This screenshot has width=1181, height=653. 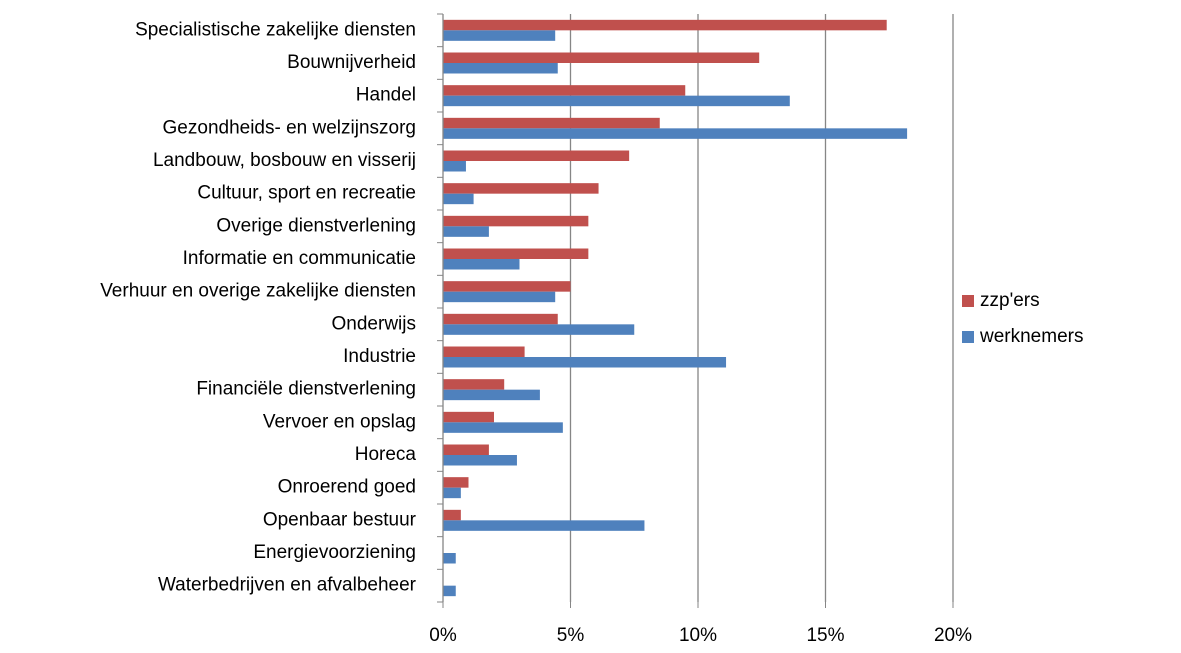 What do you see at coordinates (443, 635) in the screenshot?
I see `x-tick-label: 0%` at bounding box center [443, 635].